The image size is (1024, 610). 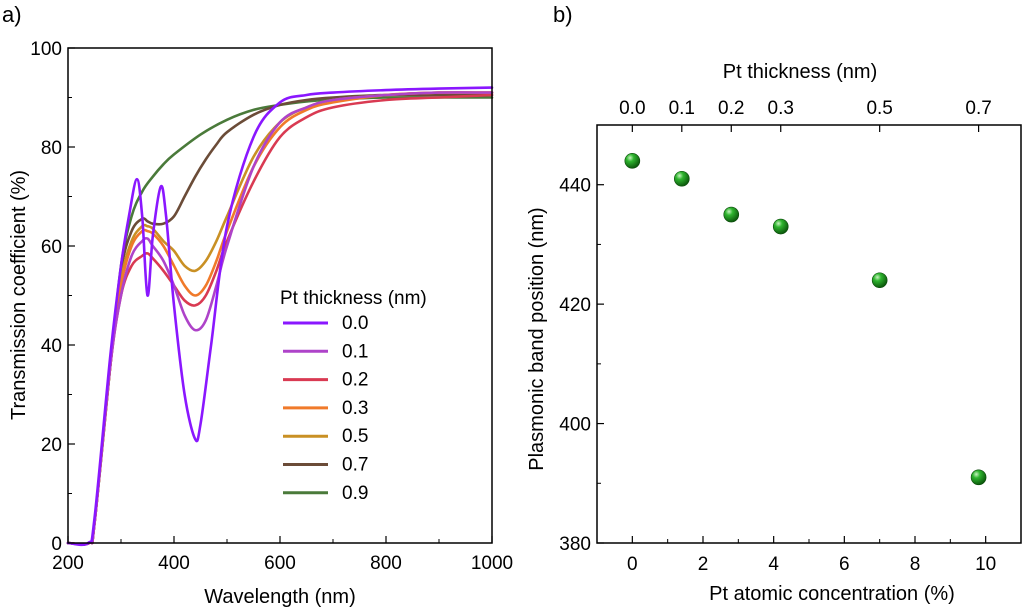 I want to click on plasmon-y-tick-label: 380, so click(x=575, y=544).